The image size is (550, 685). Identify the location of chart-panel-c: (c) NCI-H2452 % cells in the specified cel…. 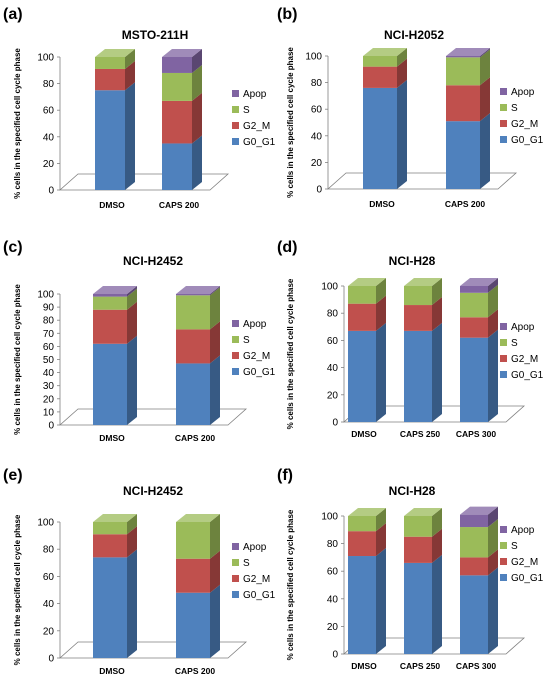
(139, 341).